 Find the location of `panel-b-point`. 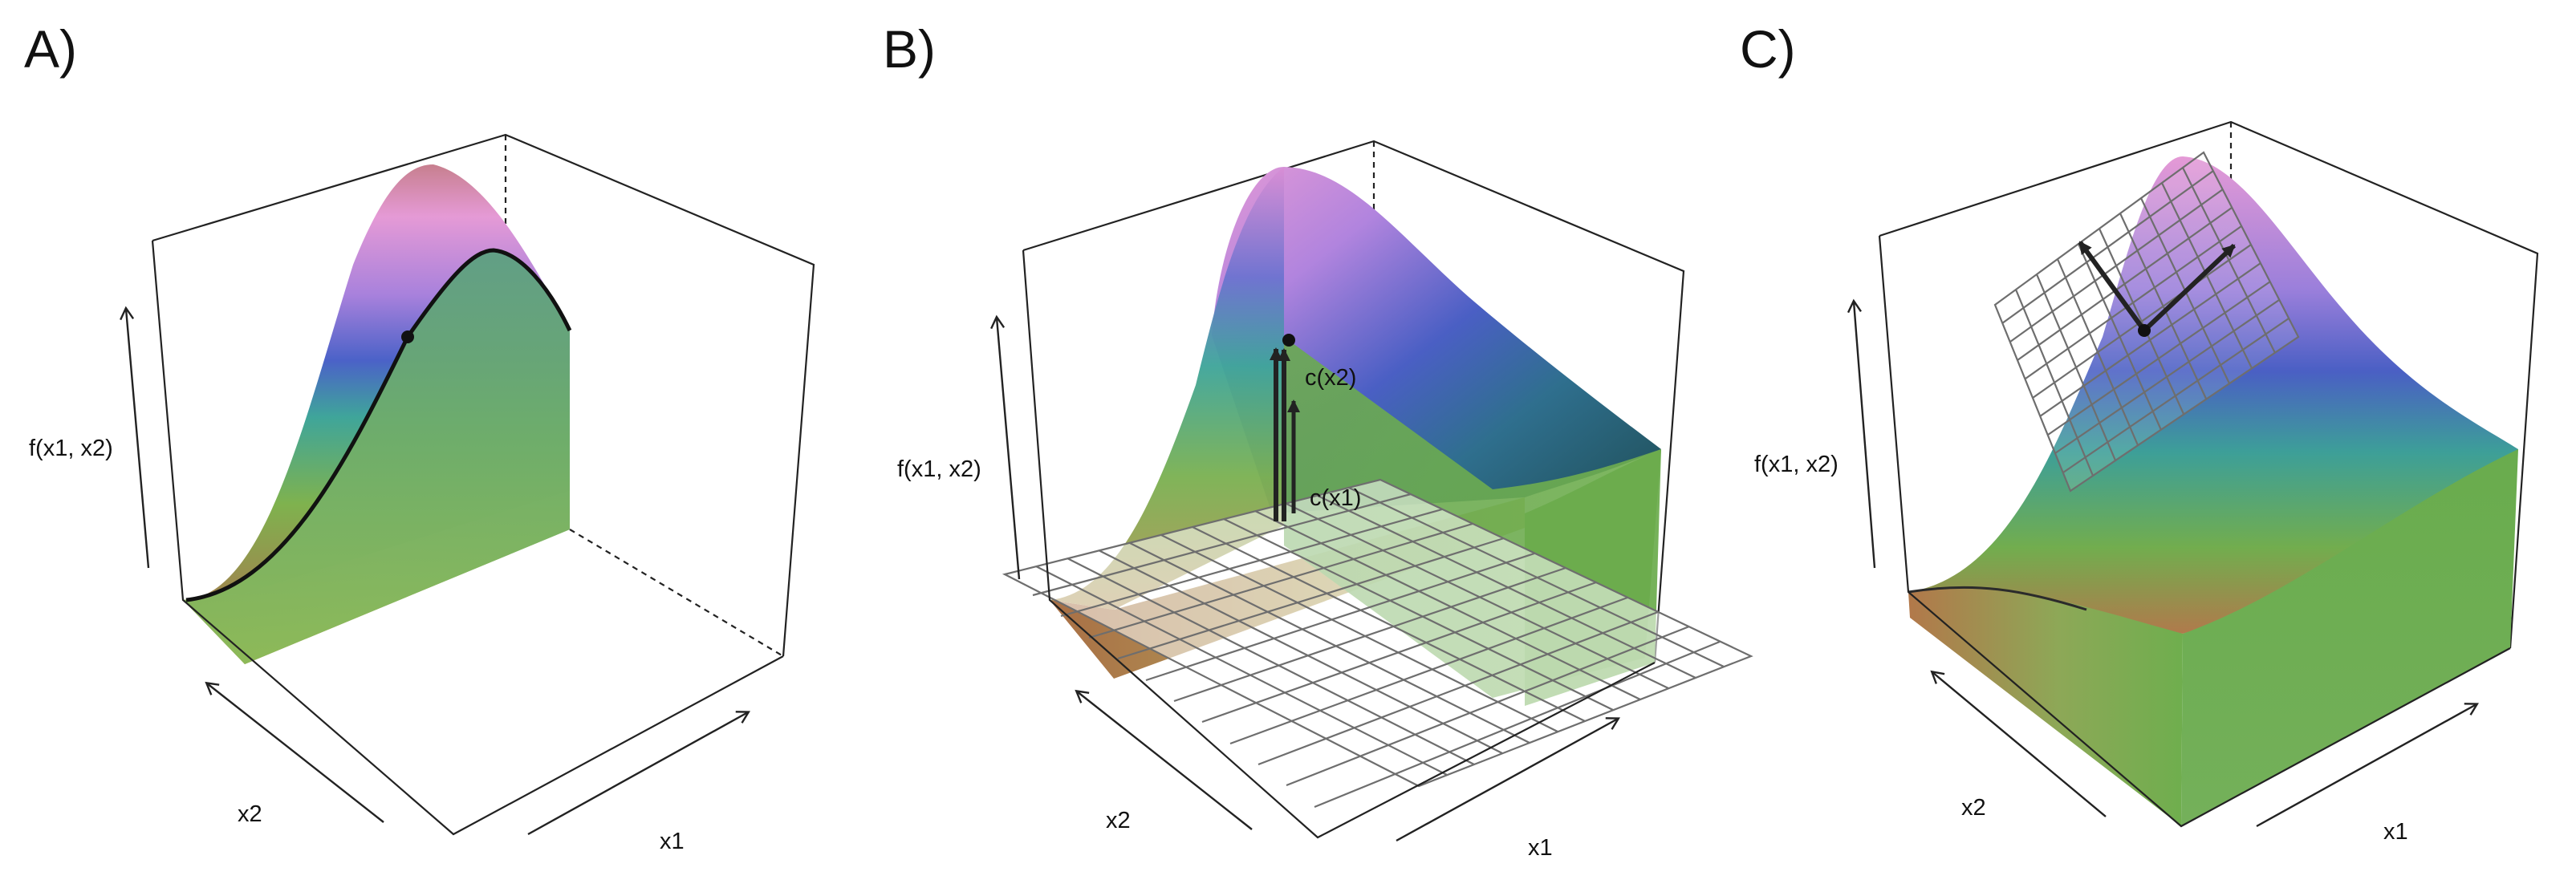

panel-b-point is located at coordinates (1288, 341).